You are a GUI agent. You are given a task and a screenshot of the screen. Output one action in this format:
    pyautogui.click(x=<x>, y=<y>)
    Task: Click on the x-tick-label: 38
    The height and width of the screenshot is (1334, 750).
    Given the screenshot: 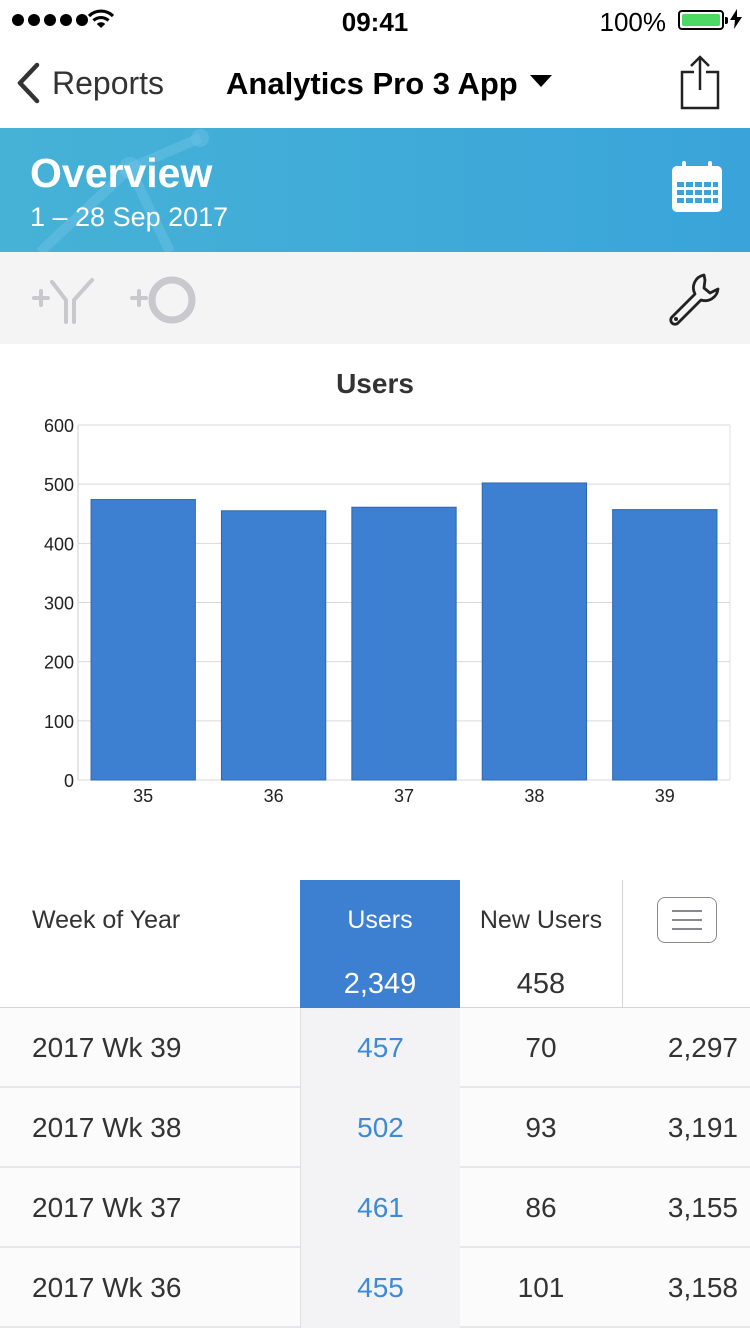 What is the action you would take?
    pyautogui.click(x=534, y=796)
    